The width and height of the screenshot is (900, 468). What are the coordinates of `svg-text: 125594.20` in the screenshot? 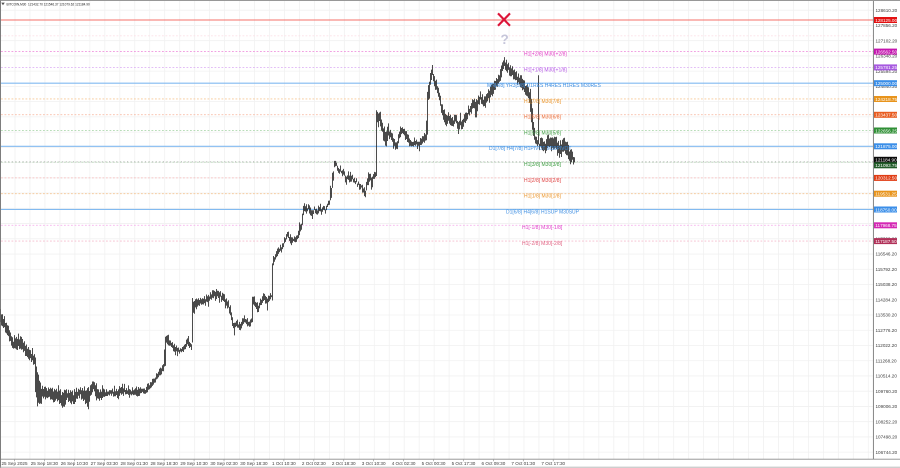 It's located at (887, 71).